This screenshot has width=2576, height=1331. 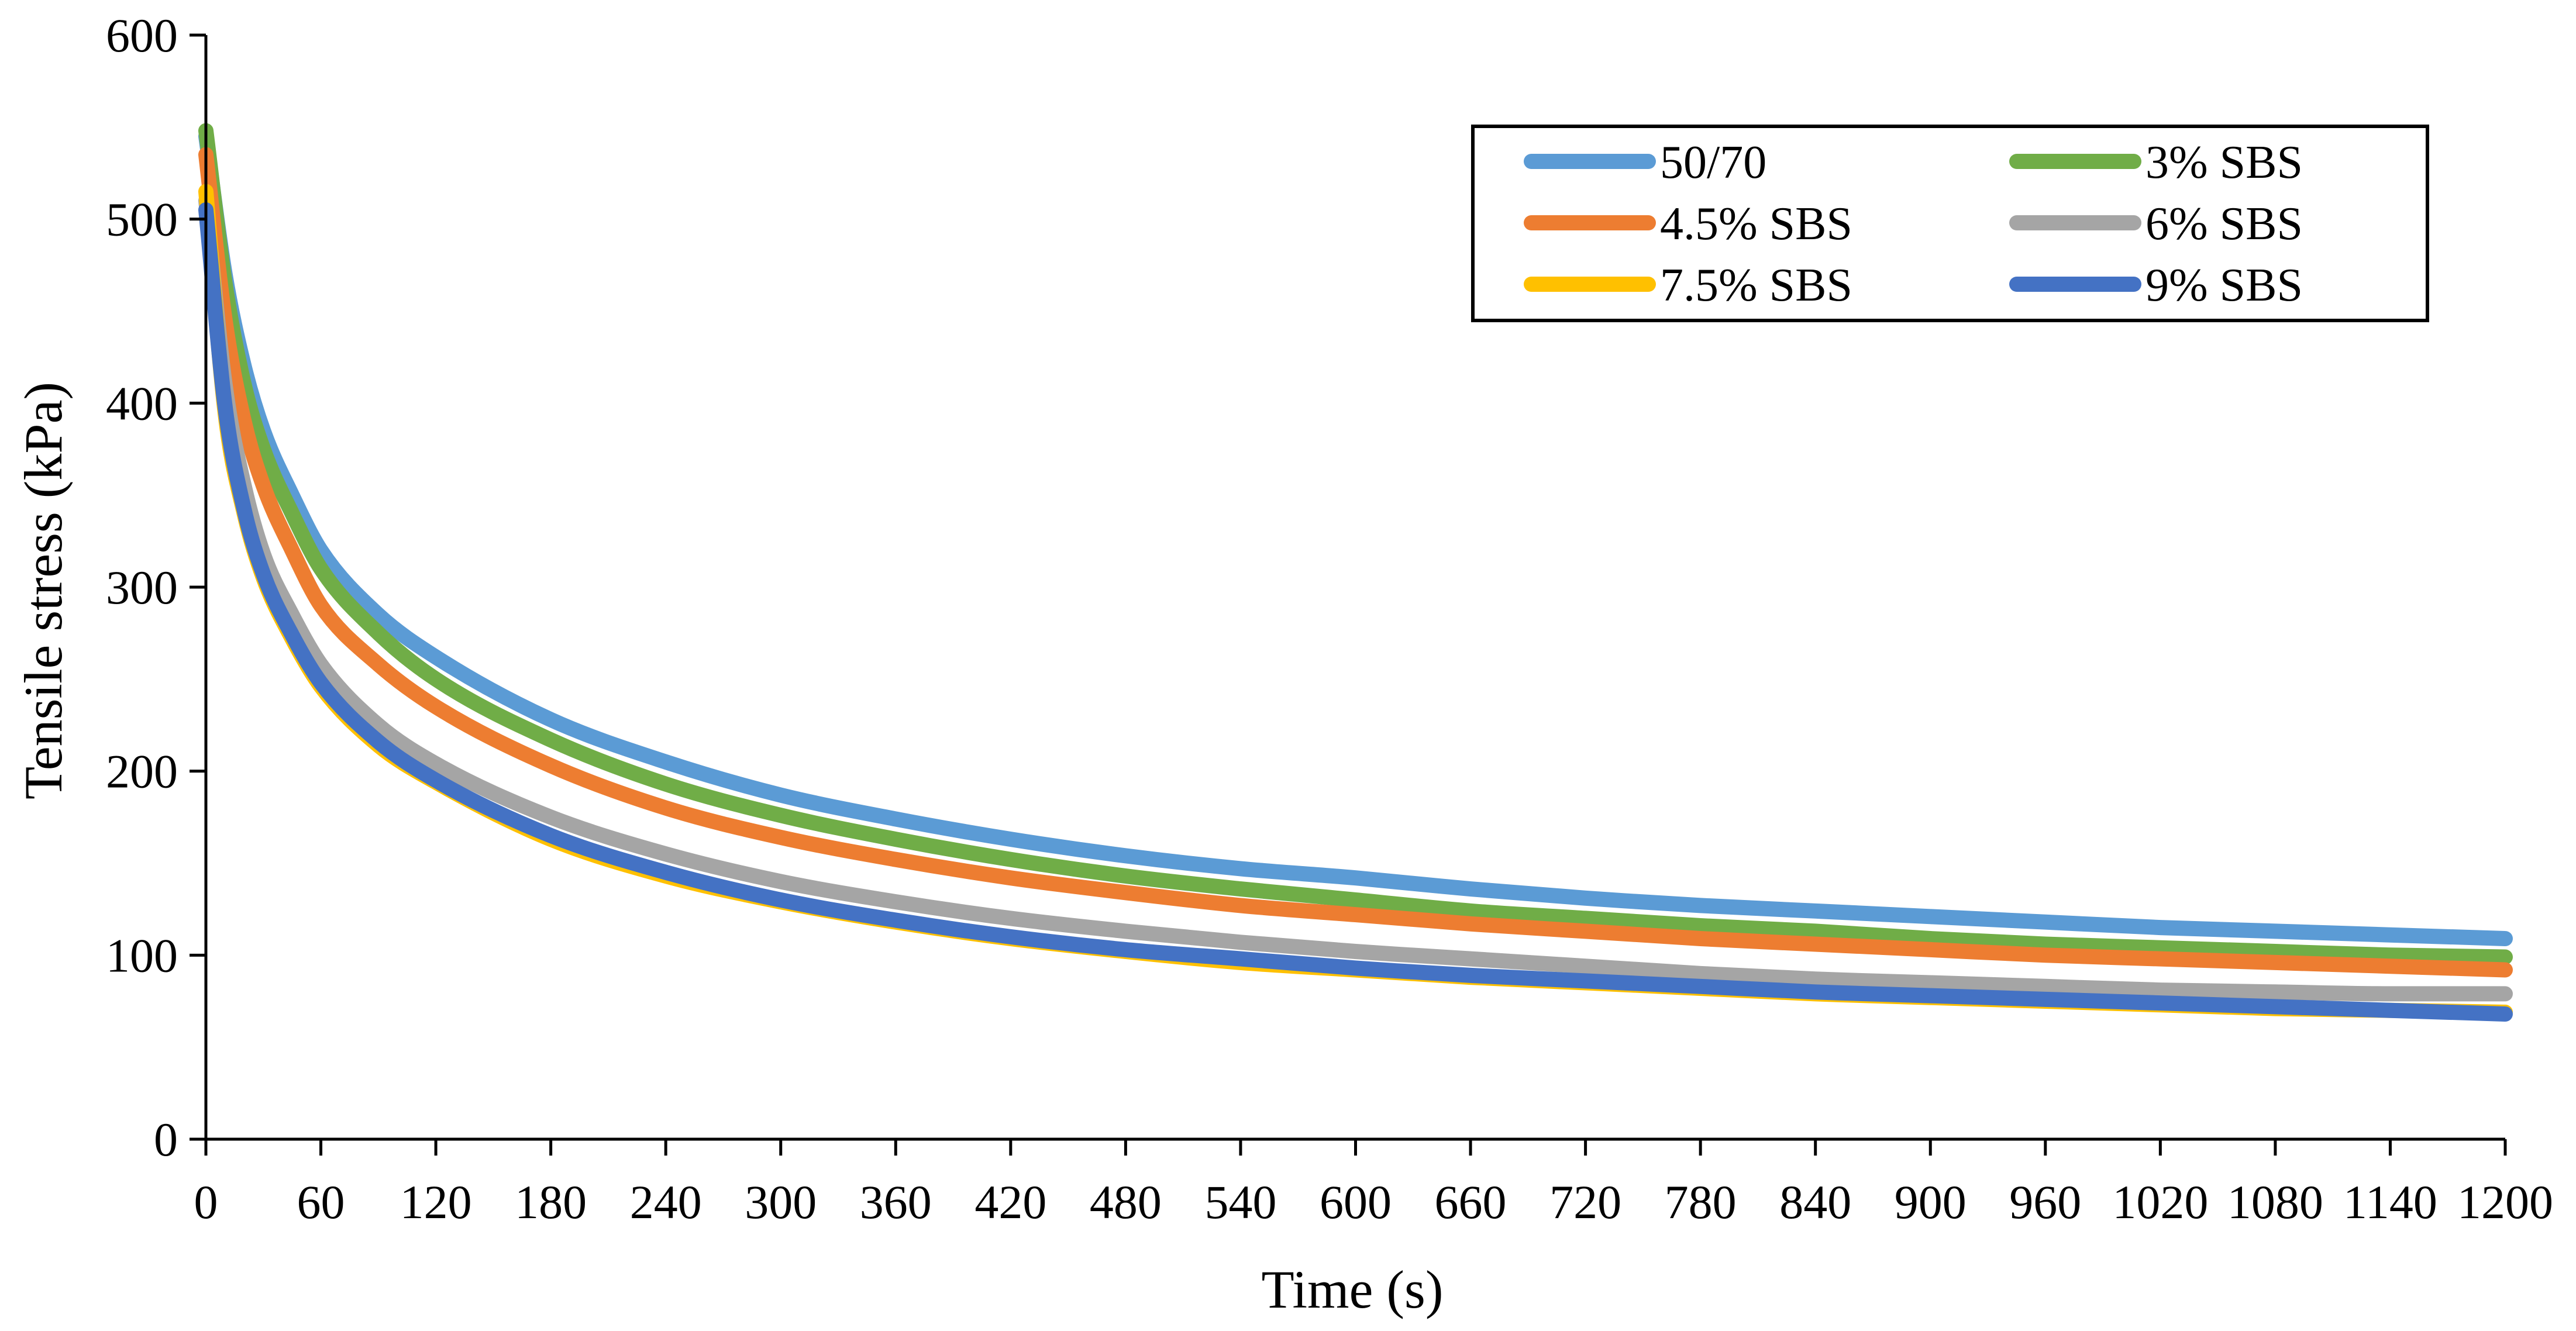 I want to click on x-tick-label: 900, so click(x=1931, y=1202).